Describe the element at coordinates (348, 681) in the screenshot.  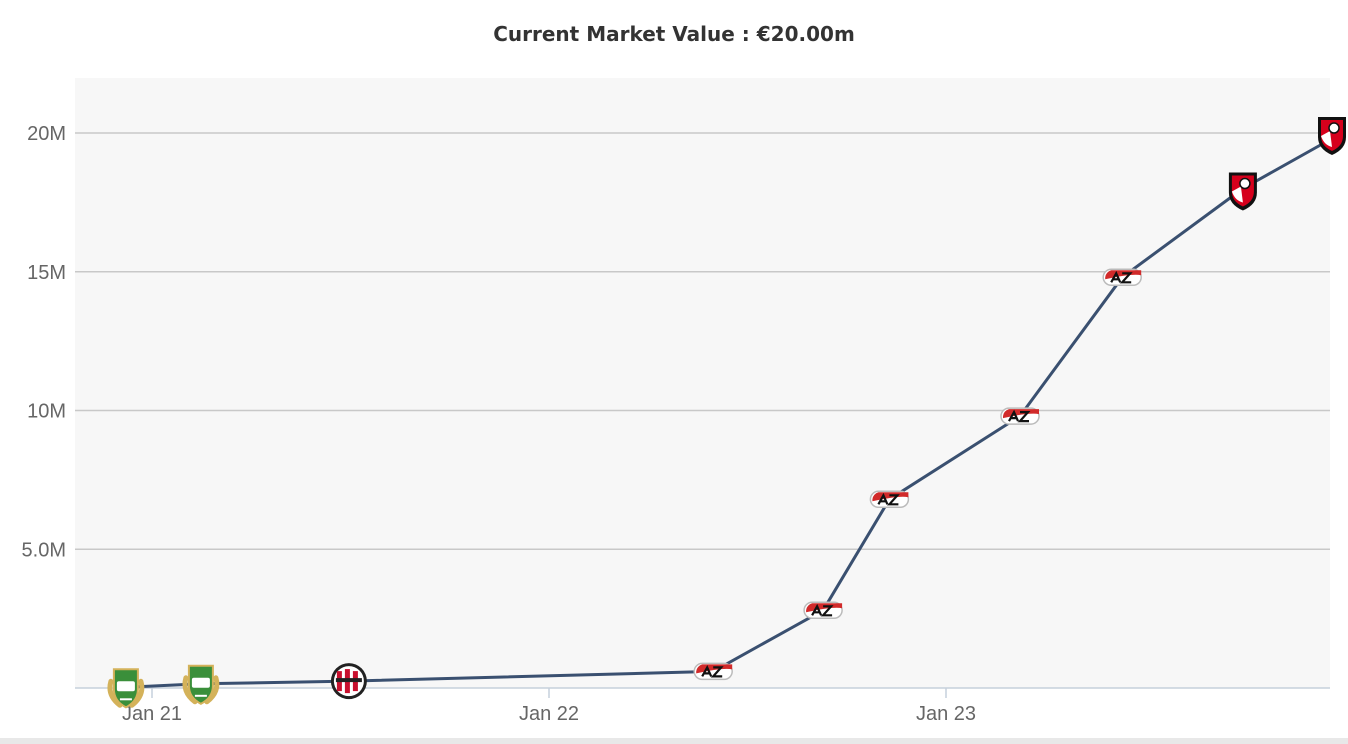
I see `milan-crest-icon` at that location.